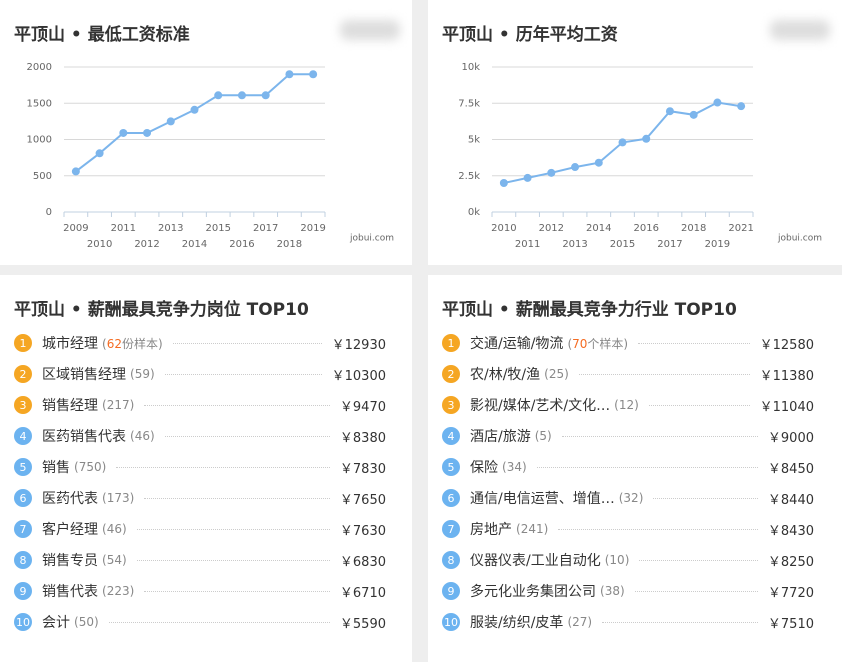  What do you see at coordinates (312, 228) in the screenshot?
I see `x-tick-label: 2019` at bounding box center [312, 228].